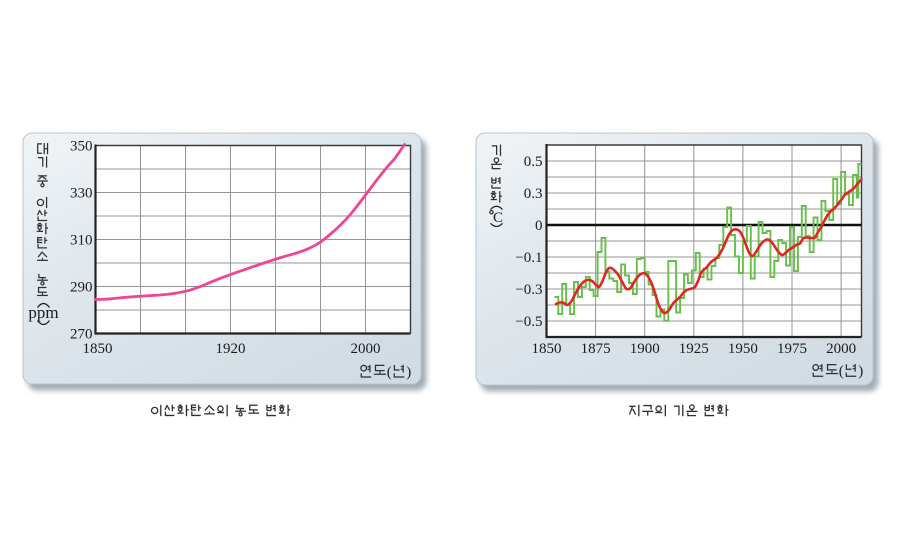  What do you see at coordinates (528, 322) in the screenshot?
I see `svg-text: −0.5` at bounding box center [528, 322].